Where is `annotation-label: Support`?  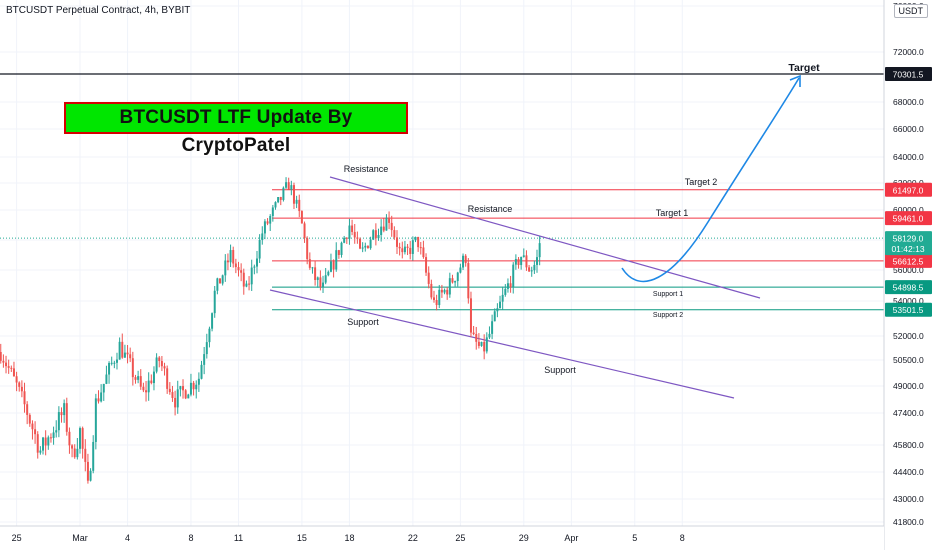
annotation-label: Support is located at coordinates (560, 370).